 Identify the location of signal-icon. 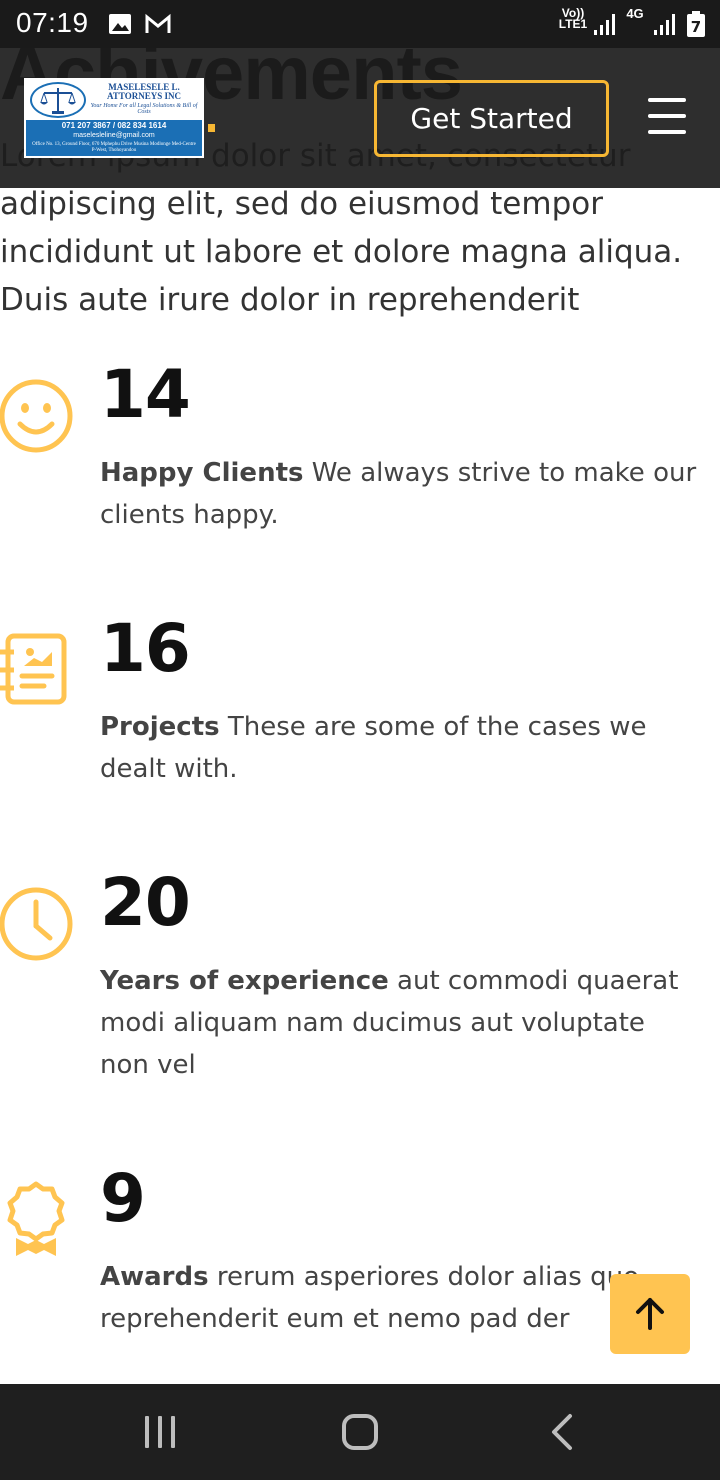
(604, 24).